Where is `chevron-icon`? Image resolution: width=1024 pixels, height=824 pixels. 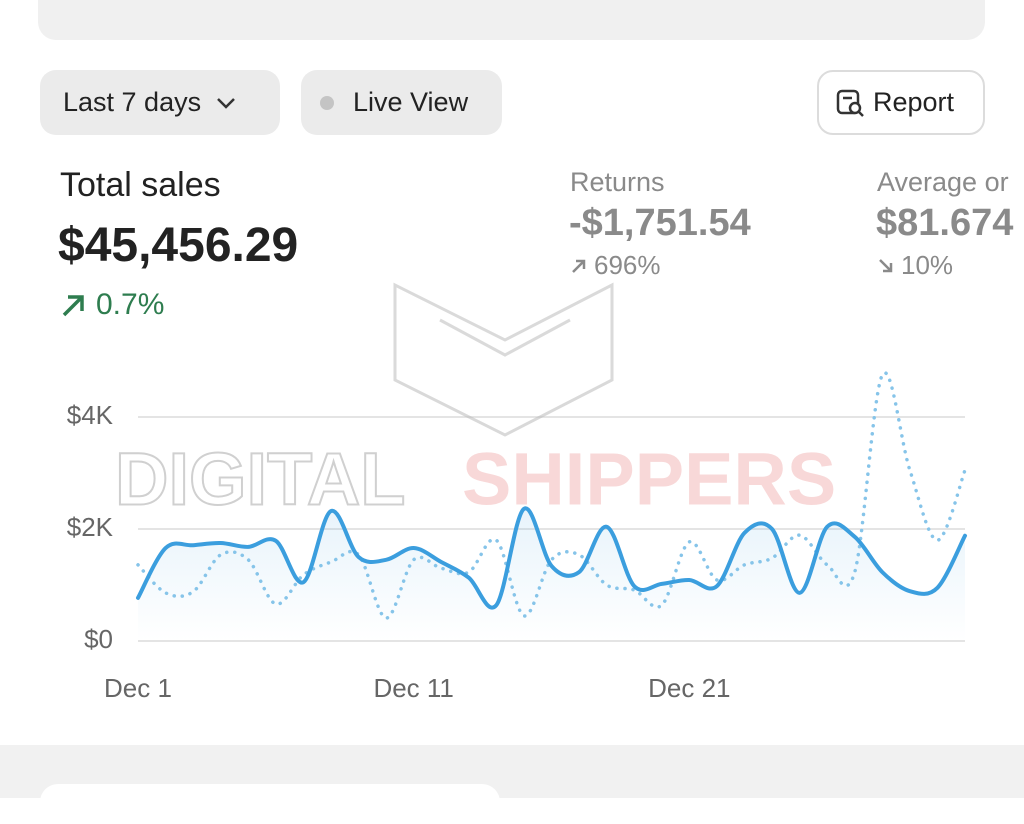
chevron-icon is located at coordinates (226, 103).